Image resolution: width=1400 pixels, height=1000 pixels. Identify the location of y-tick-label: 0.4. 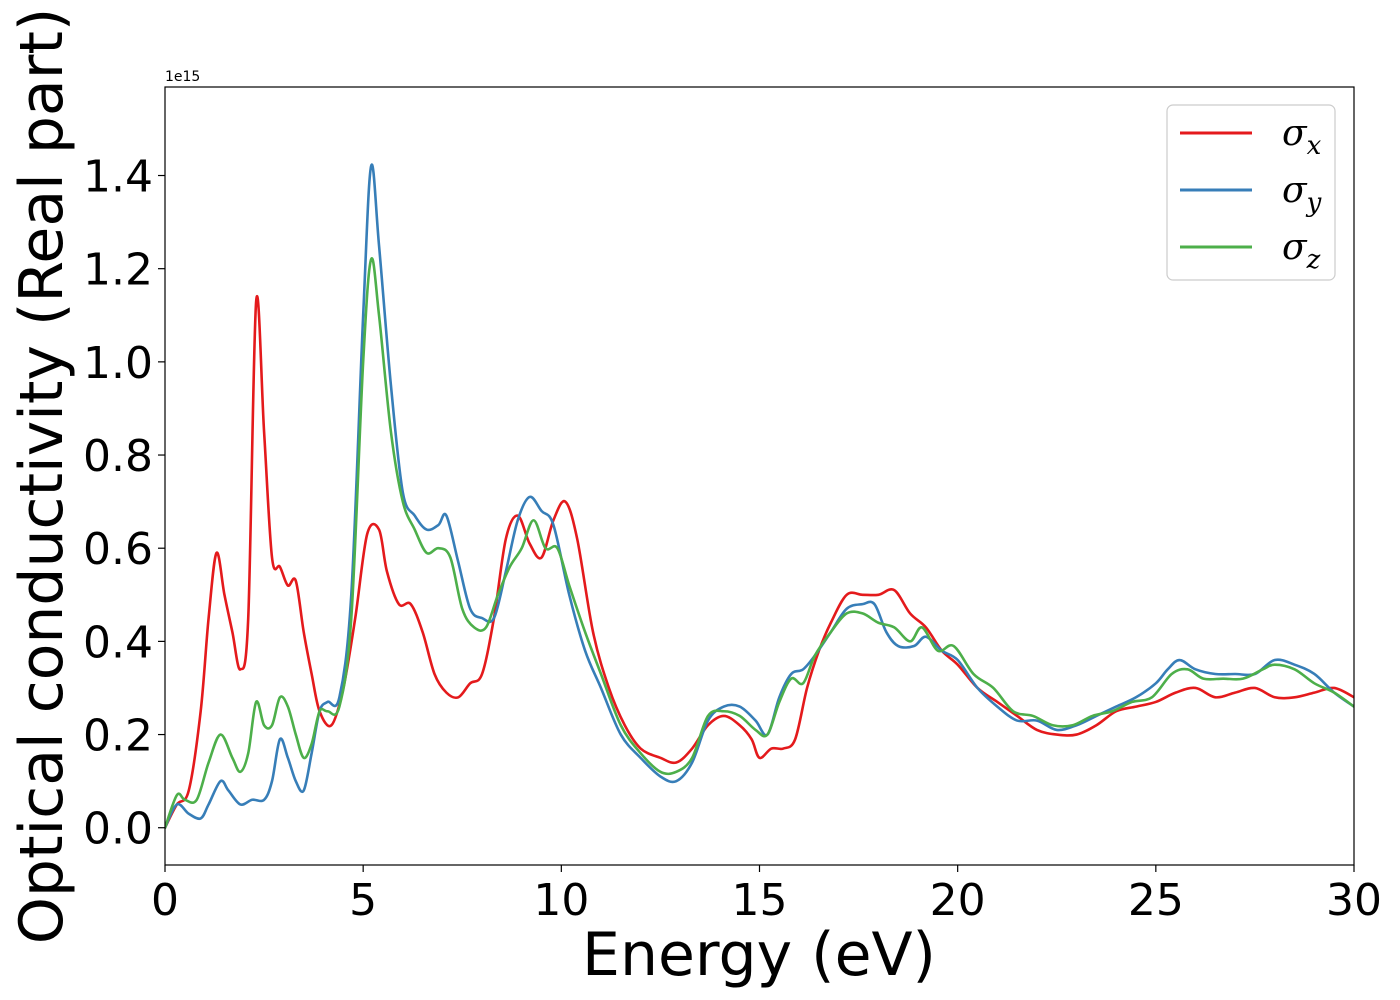
(118, 642).